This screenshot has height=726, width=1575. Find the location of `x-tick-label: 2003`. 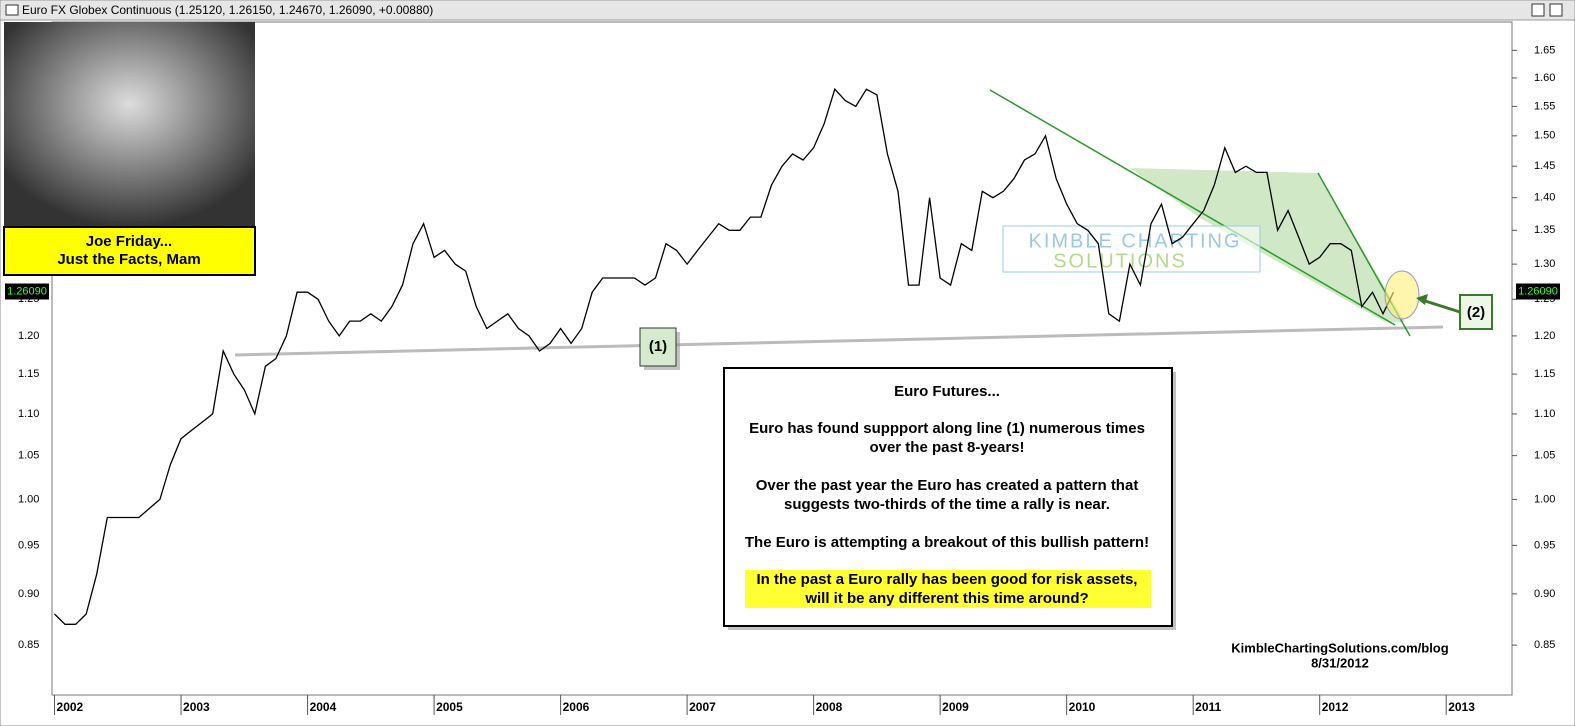

x-tick-label: 2003 is located at coordinates (196, 707).